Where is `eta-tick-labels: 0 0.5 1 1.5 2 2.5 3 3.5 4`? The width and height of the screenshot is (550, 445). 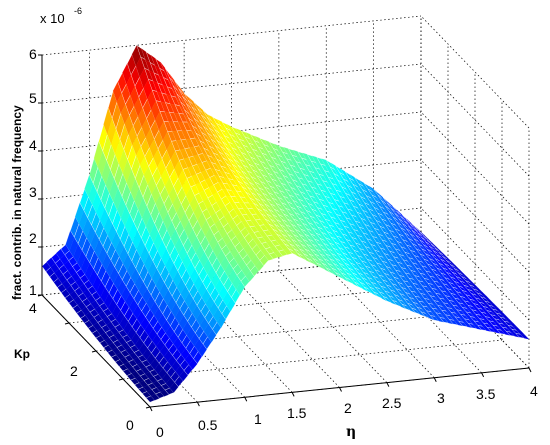 eta-tick-labels: 0 0.5 1 1.5 2 2.5 3 3.5 4 is located at coordinates (347, 411).